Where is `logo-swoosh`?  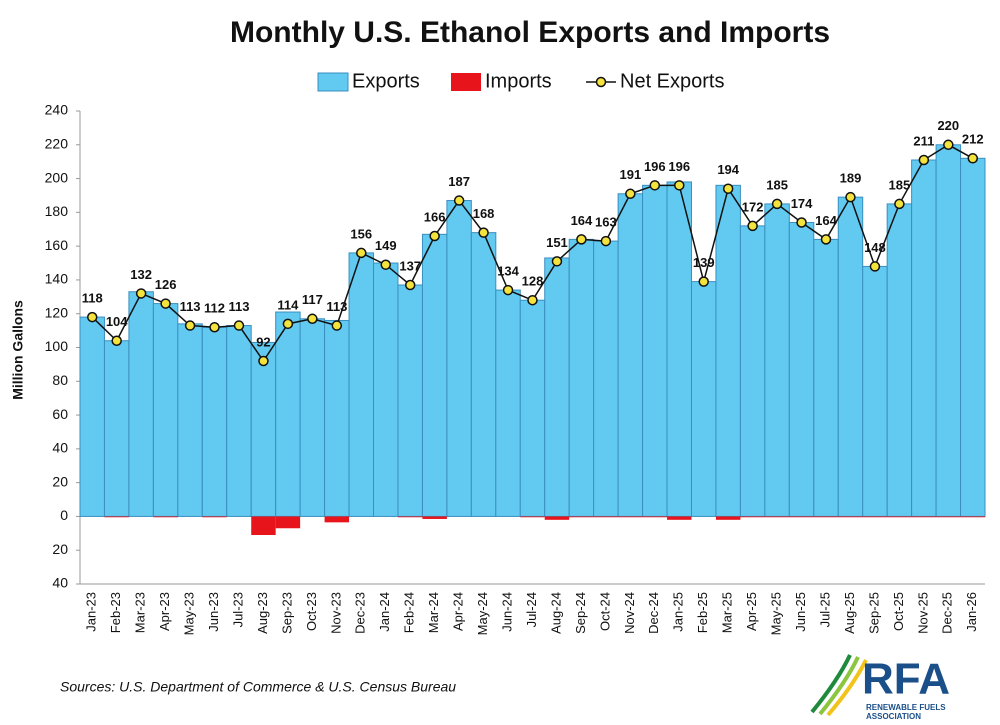 logo-swoosh is located at coordinates (831, 684).